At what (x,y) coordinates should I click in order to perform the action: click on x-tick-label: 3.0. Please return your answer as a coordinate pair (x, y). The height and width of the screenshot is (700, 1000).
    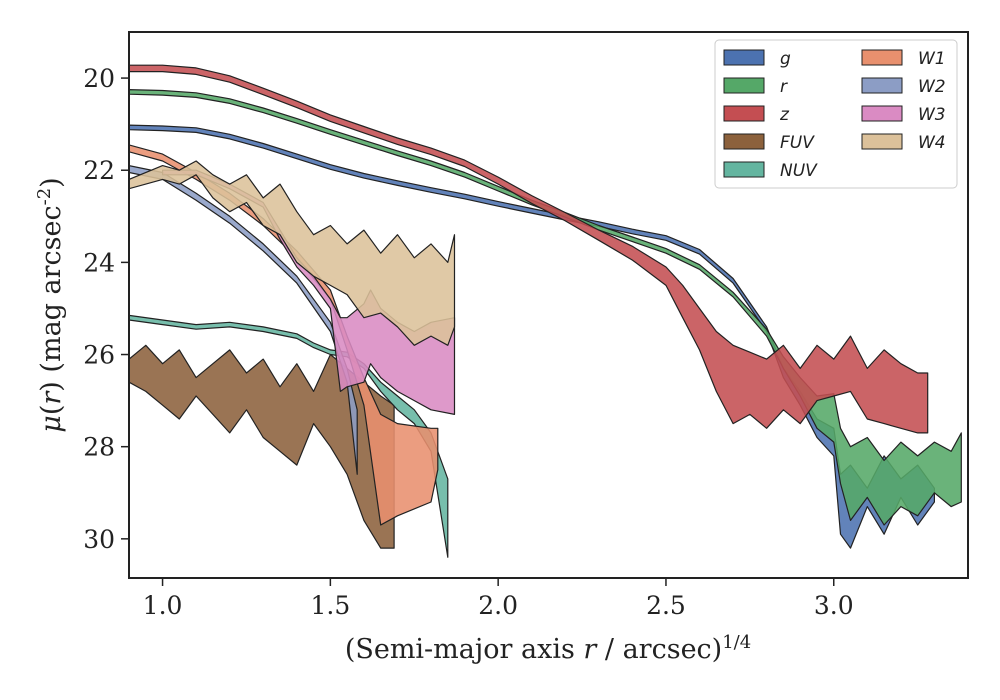
    Looking at the image, I should click on (834, 605).